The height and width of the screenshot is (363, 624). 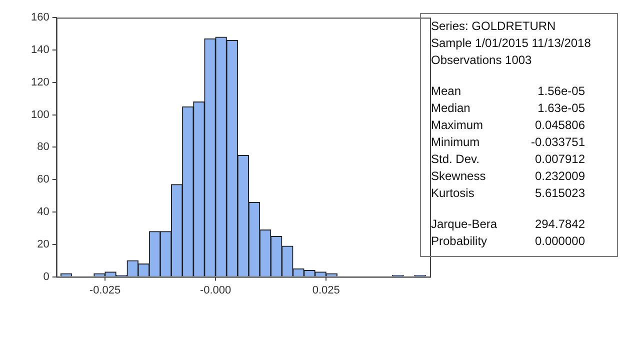 What do you see at coordinates (40, 114) in the screenshot?
I see `y-tick-label: 100` at bounding box center [40, 114].